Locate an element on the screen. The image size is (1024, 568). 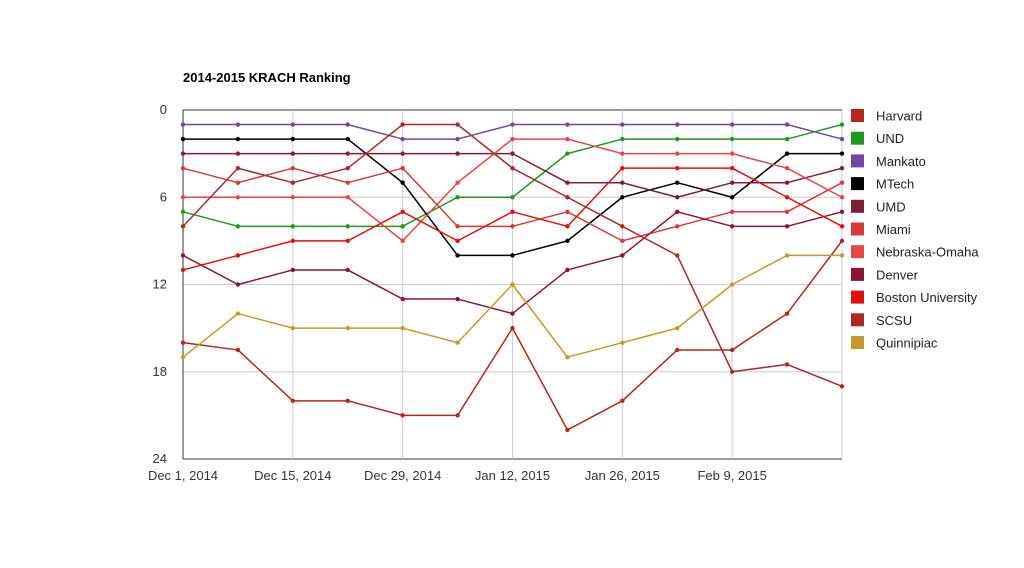
x-tick-label: Dec 29, 2014 is located at coordinates (402, 475).